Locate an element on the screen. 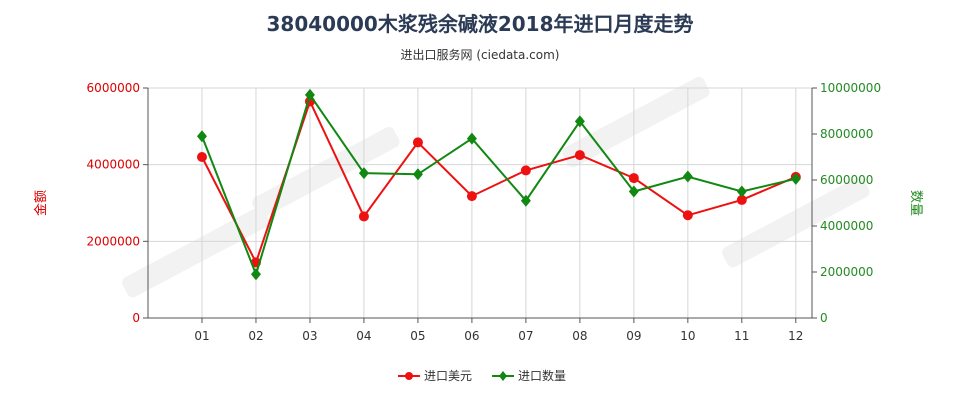 The height and width of the screenshot is (400, 960). x-tick-label-12: 12 is located at coordinates (795, 336).